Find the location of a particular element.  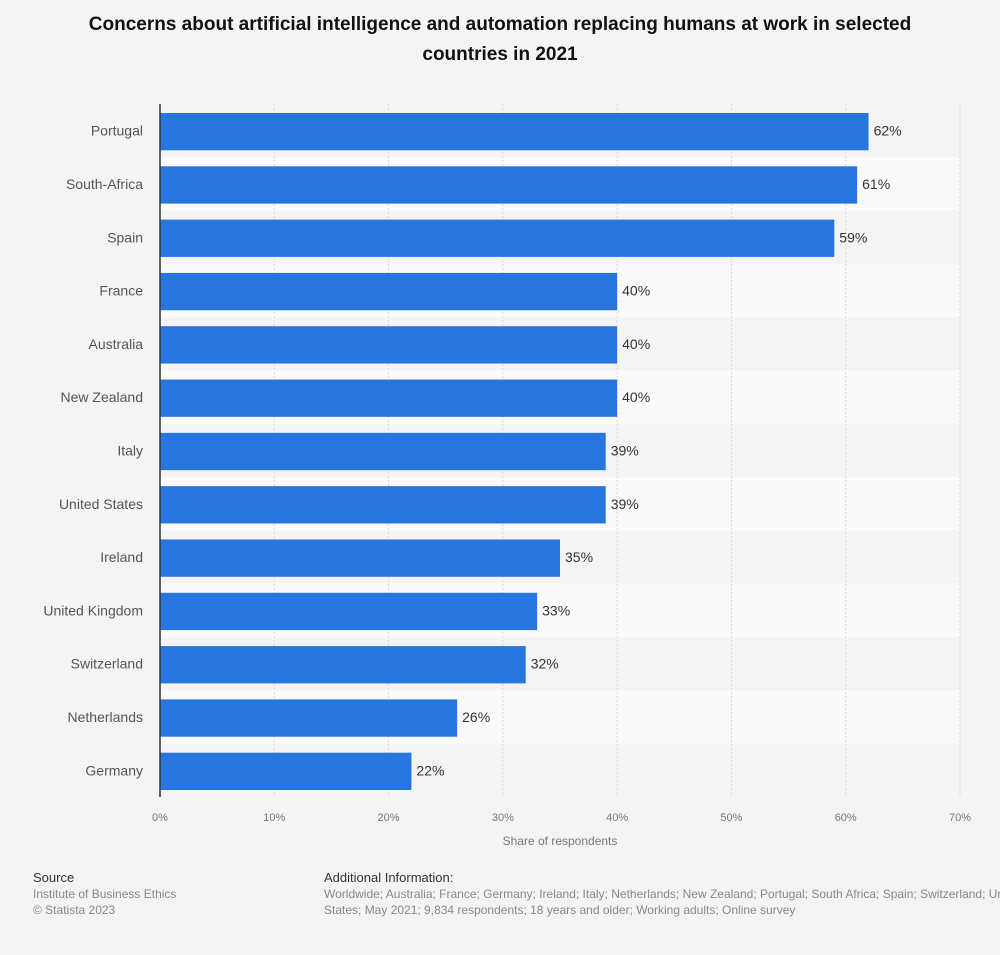

y-category-label: Switzerland is located at coordinates (107, 664).